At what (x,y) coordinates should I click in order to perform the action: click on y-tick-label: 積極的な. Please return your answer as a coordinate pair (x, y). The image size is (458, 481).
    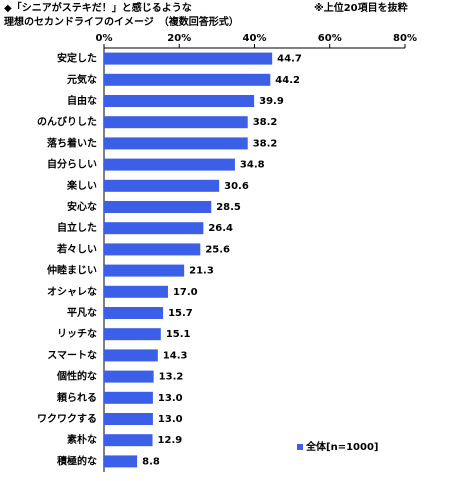
    Looking at the image, I should click on (76, 460).